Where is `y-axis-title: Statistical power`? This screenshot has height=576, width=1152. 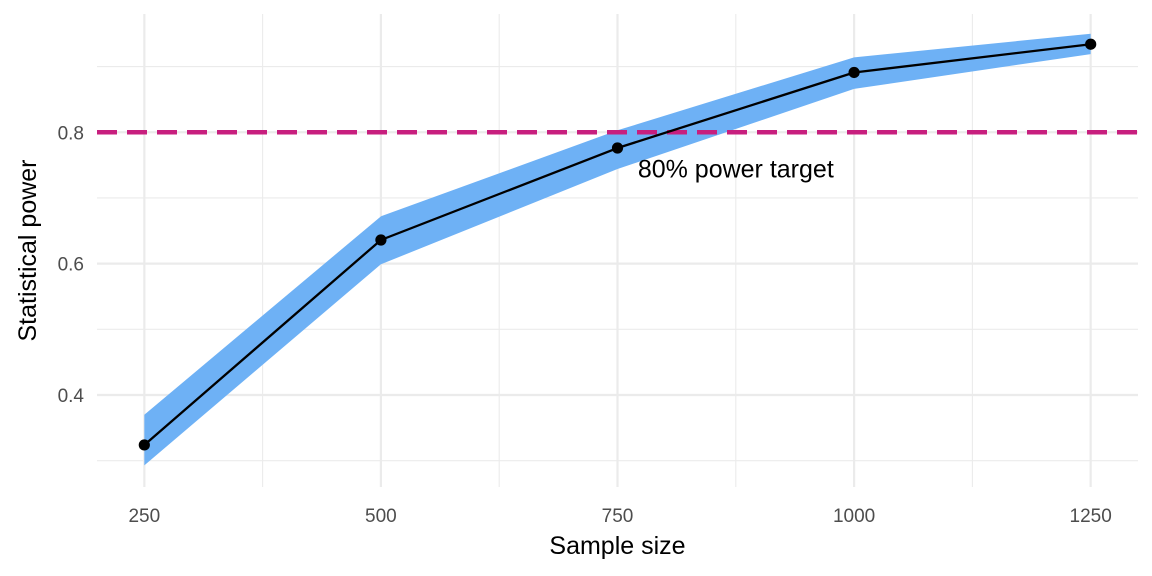 y-axis-title: Statistical power is located at coordinates (28, 250).